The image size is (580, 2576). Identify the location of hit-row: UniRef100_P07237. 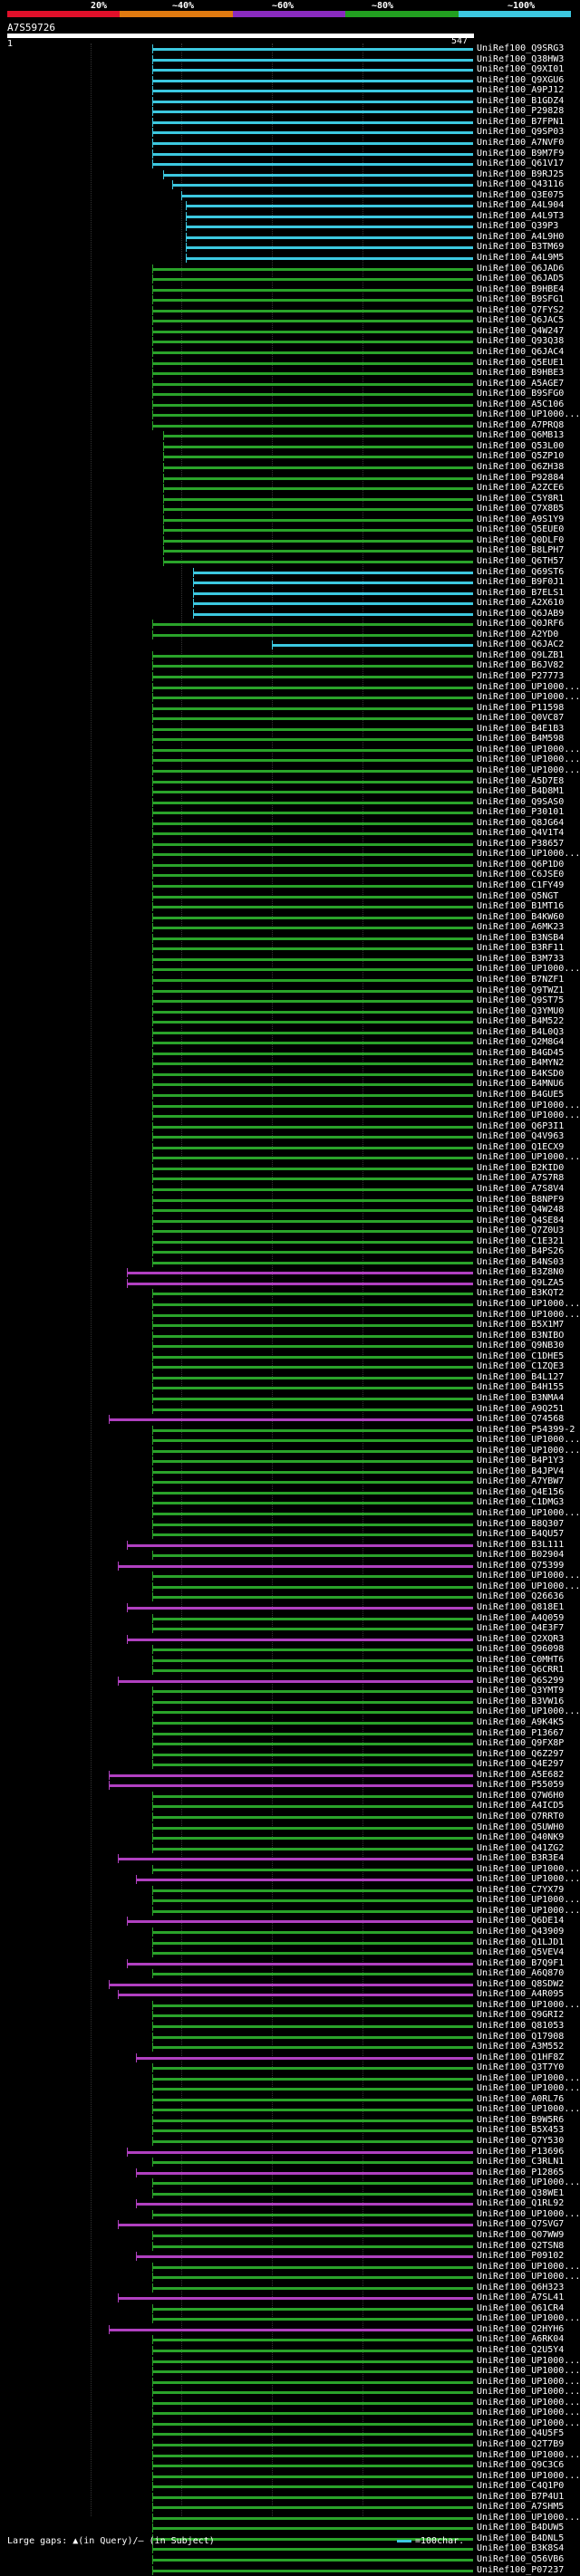
(290, 2570).